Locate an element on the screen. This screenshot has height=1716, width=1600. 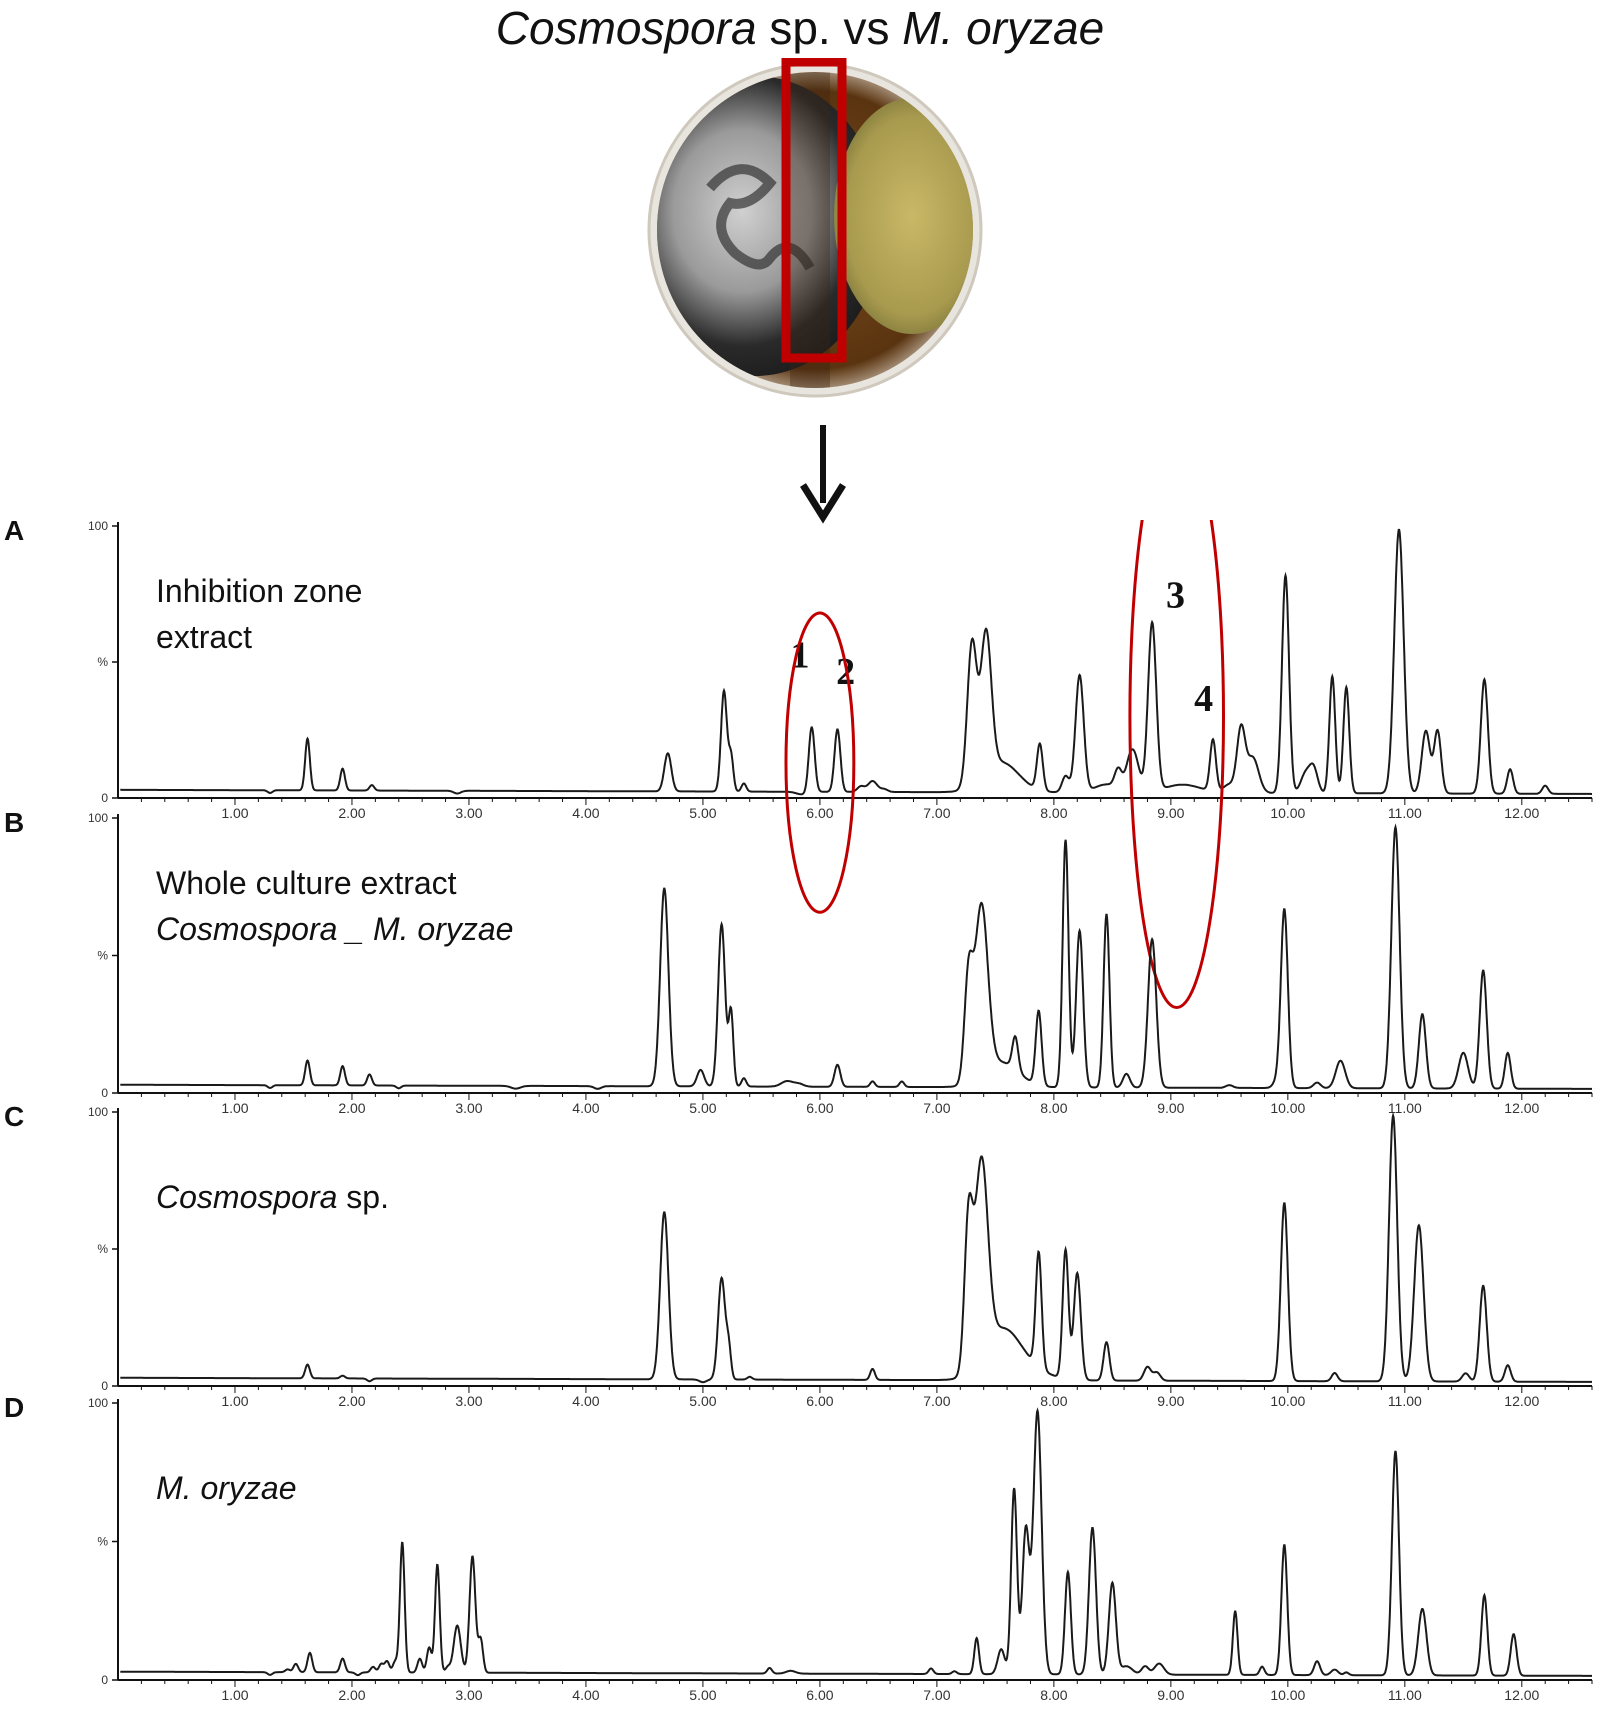
cosmospora-colony is located at coordinates (770, 226).